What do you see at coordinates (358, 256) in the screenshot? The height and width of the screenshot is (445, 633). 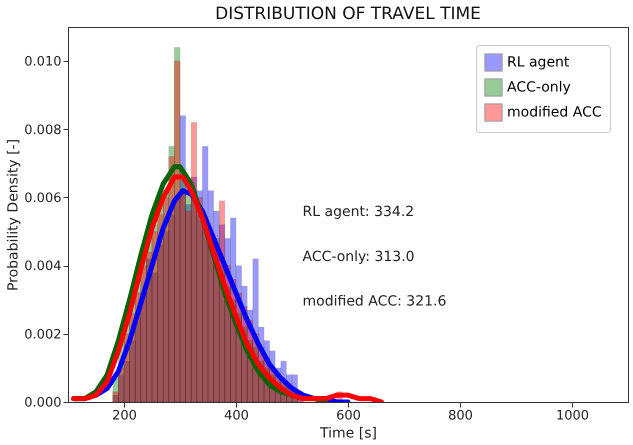 I see `annotation: ACC-only: 313.0` at bounding box center [358, 256].